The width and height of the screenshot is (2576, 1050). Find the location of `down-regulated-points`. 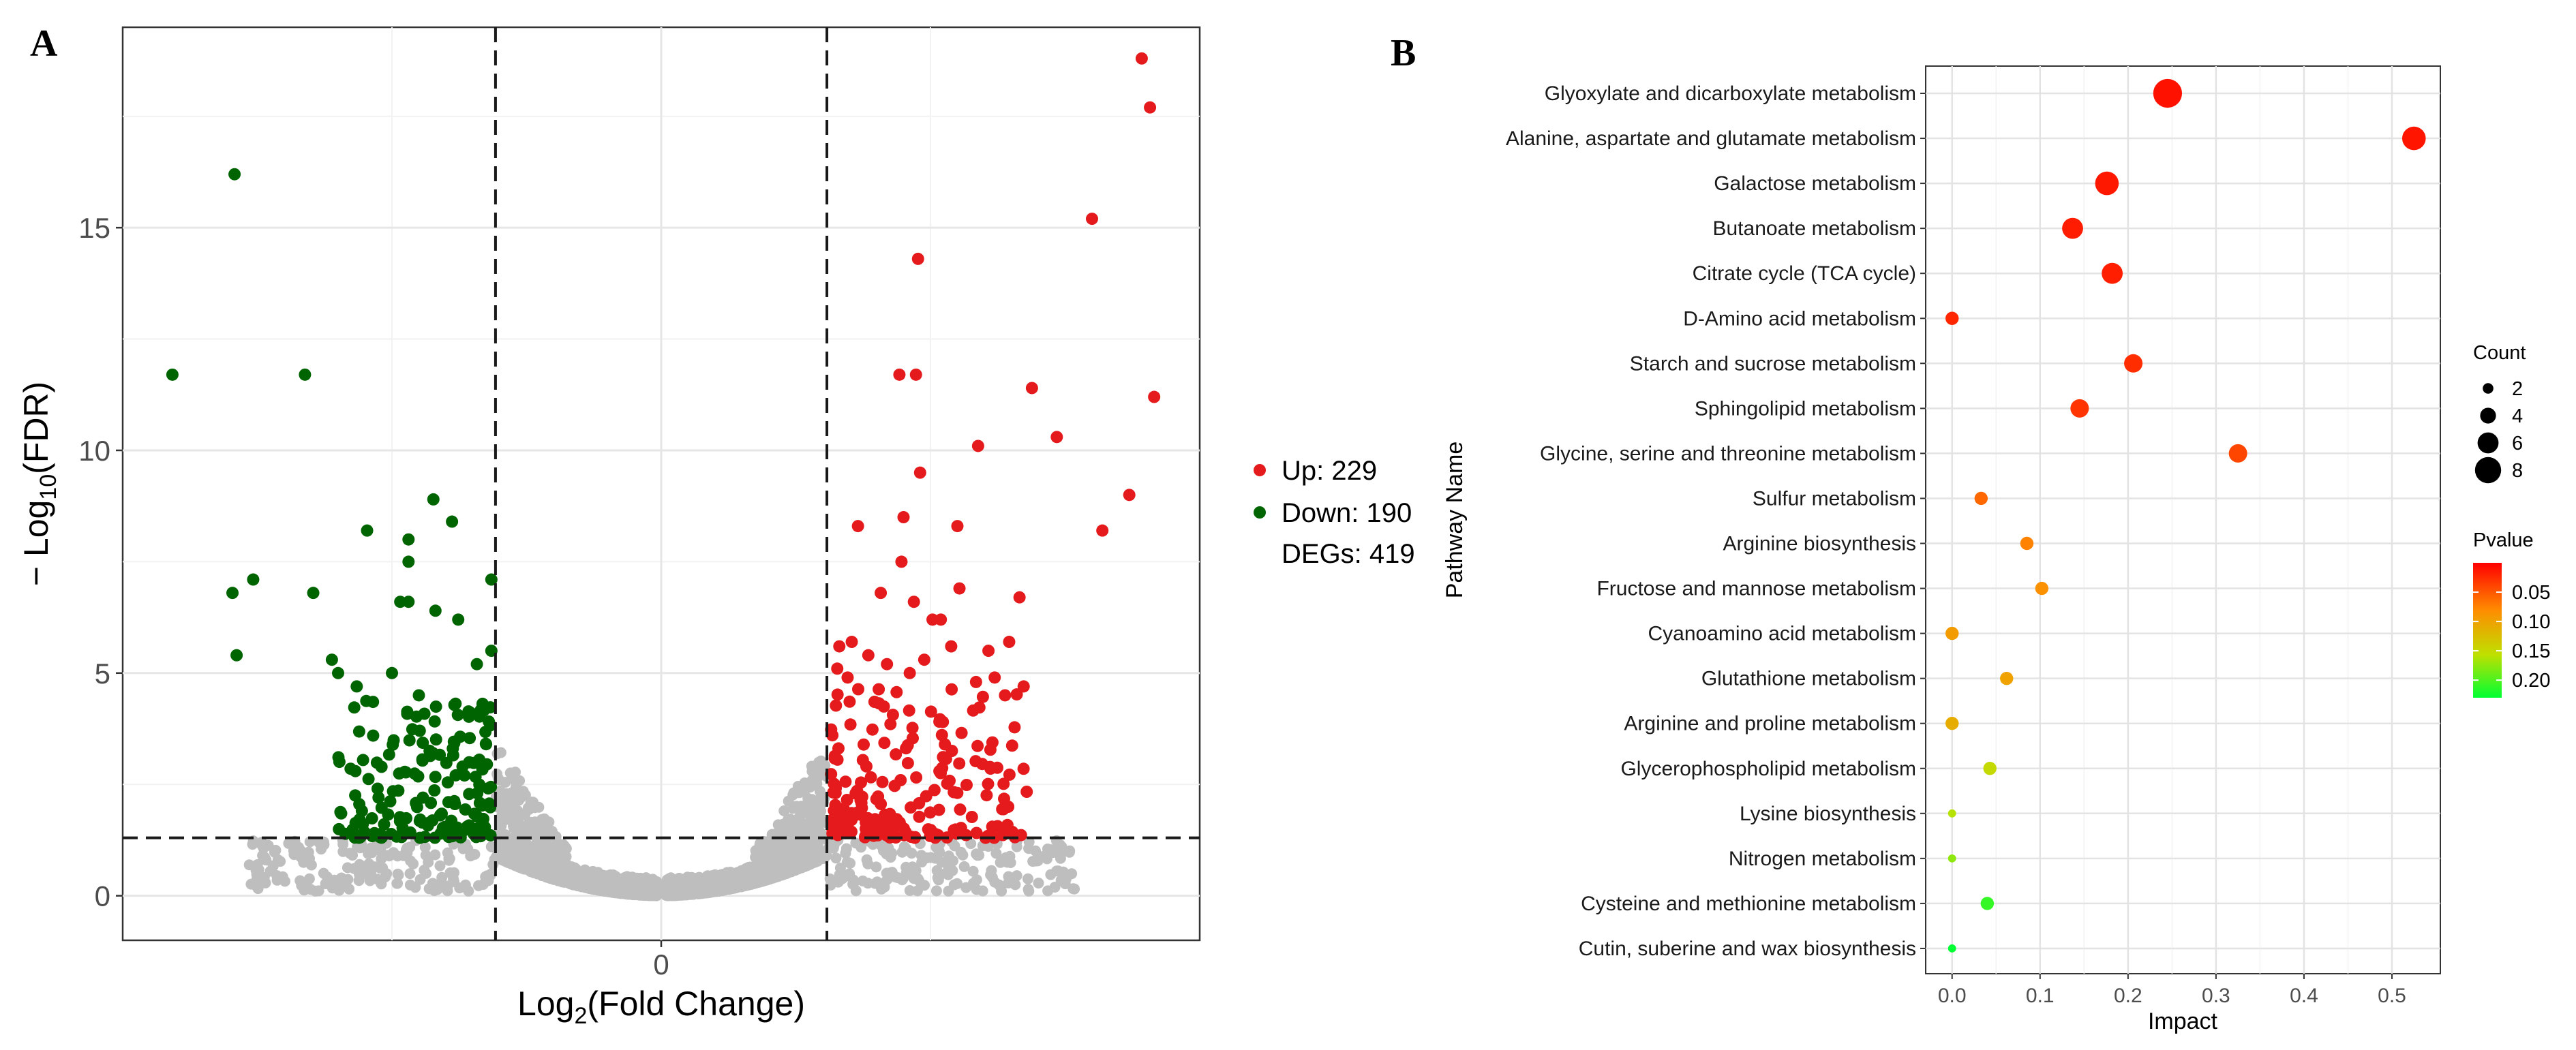

down-regulated-points is located at coordinates (332, 506).